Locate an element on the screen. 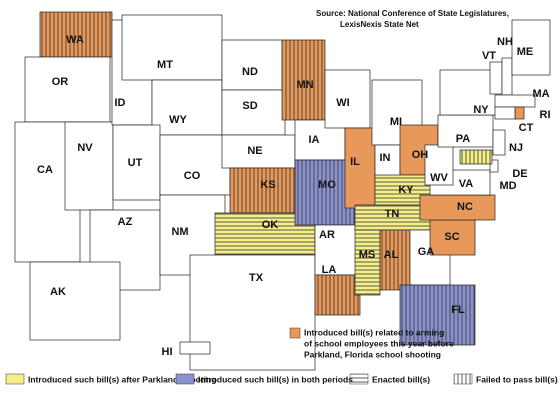 The image size is (560, 400). state-label: AZ is located at coordinates (125, 222).